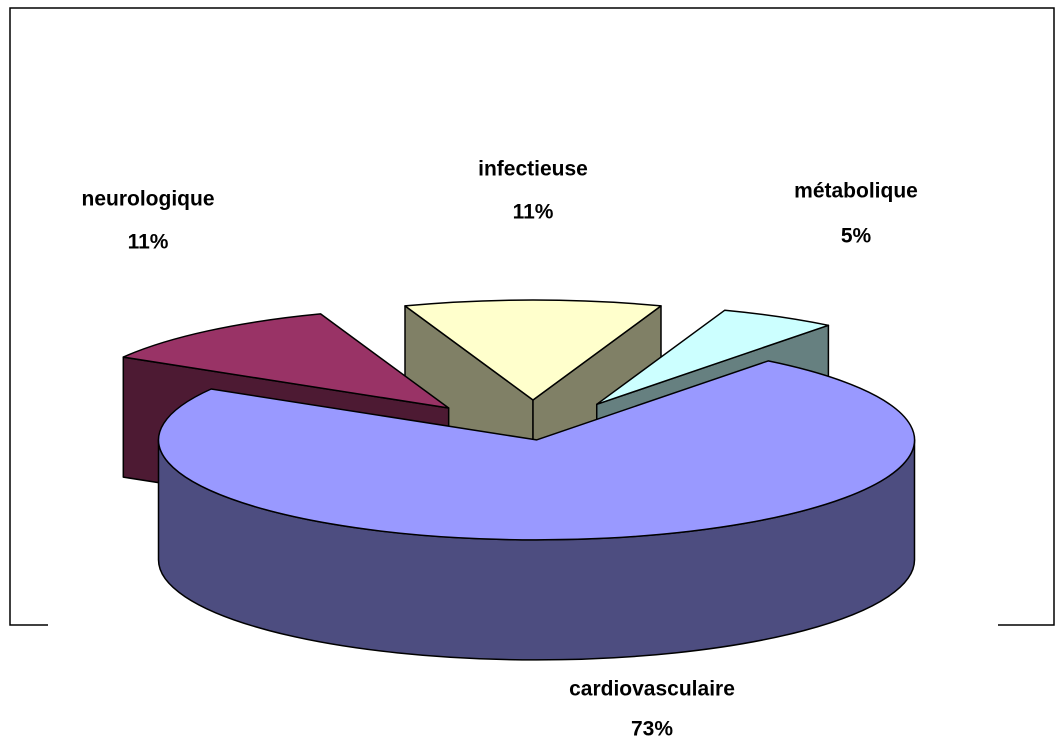 The width and height of the screenshot is (1064, 744). Describe the element at coordinates (856, 191) in the screenshot. I see `slice-label: métabolique` at that location.